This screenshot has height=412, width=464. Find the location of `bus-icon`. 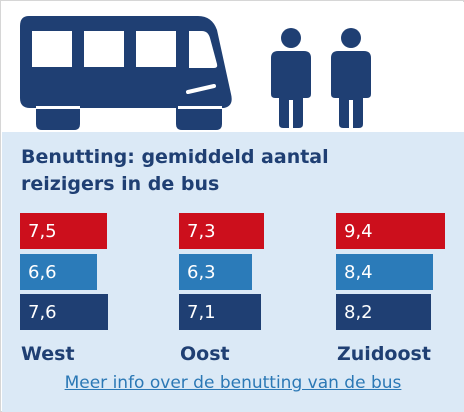

bus-icon is located at coordinates (126, 73).